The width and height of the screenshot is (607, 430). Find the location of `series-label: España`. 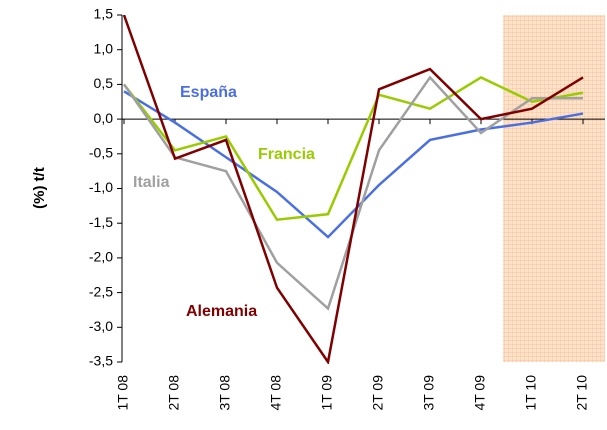

series-label: España is located at coordinates (208, 92).